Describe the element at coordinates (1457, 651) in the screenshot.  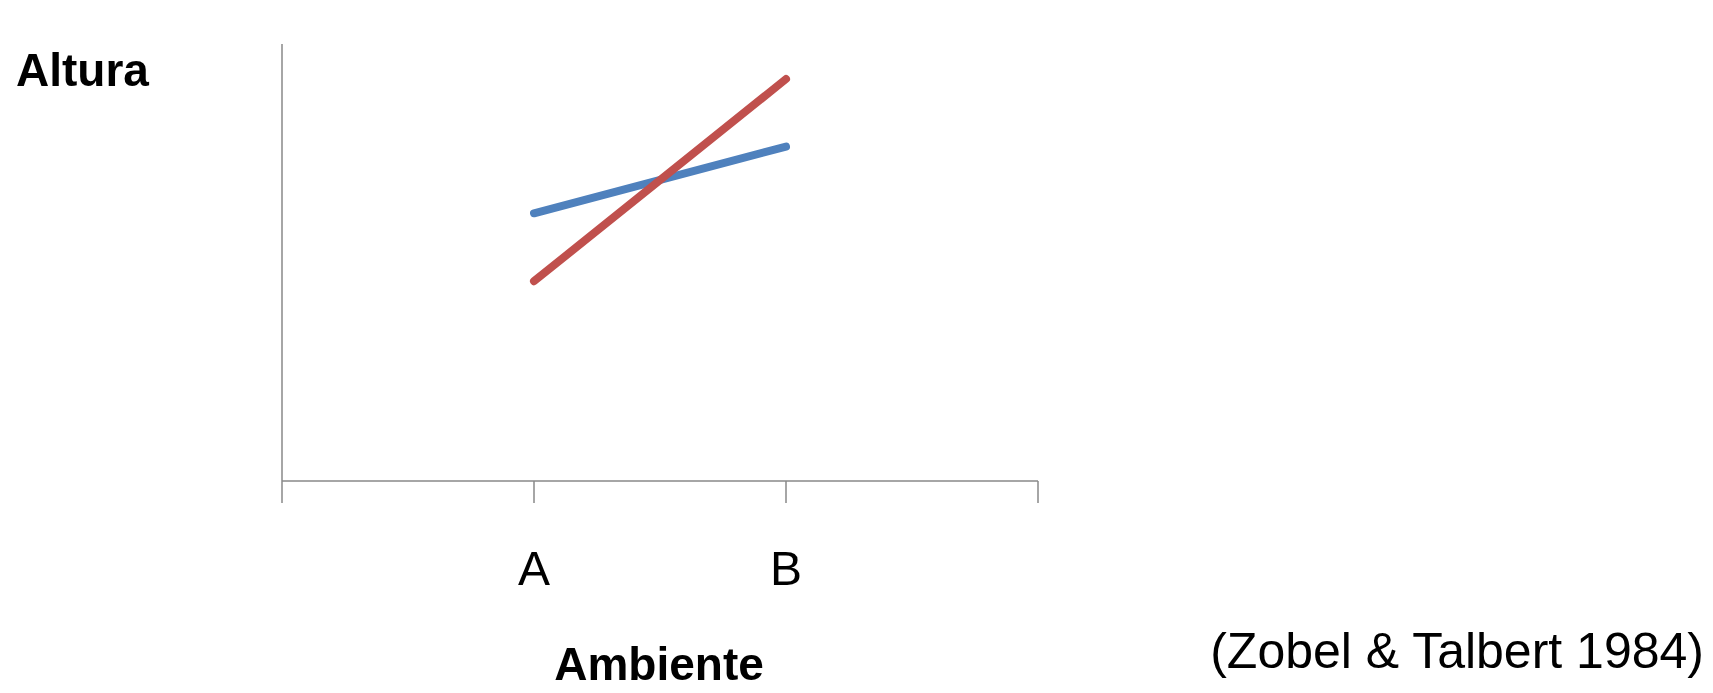
I see `text: (Zobel & Talbert 1984)` at that location.